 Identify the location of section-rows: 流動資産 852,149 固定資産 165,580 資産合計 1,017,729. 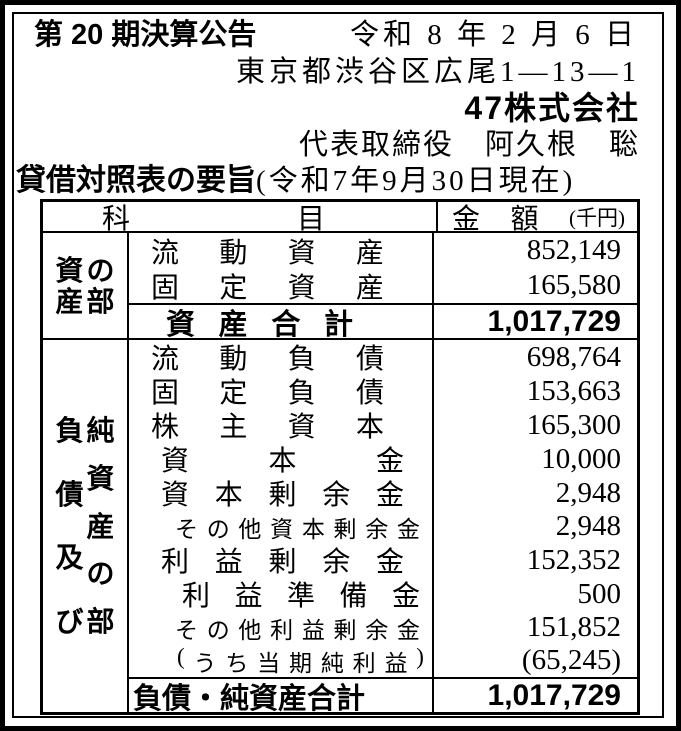
(383, 287).